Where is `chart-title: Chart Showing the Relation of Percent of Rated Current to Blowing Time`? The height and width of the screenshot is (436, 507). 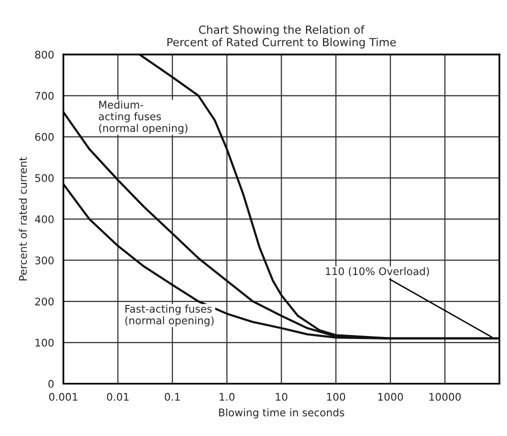
chart-title: Chart Showing the Relation of Percent of Rated Current to Blowing Time is located at coordinates (281, 36).